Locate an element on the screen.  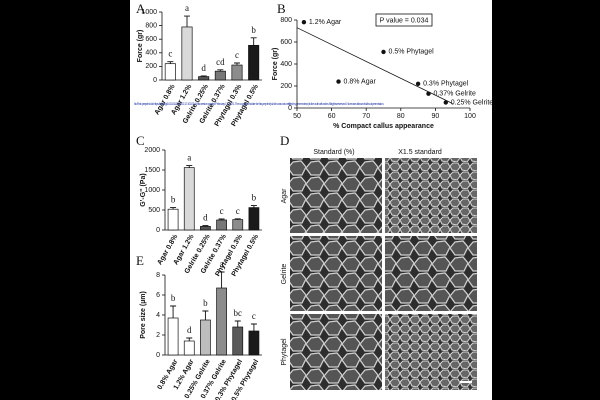
x-tick-label: 70 is located at coordinates (366, 116).